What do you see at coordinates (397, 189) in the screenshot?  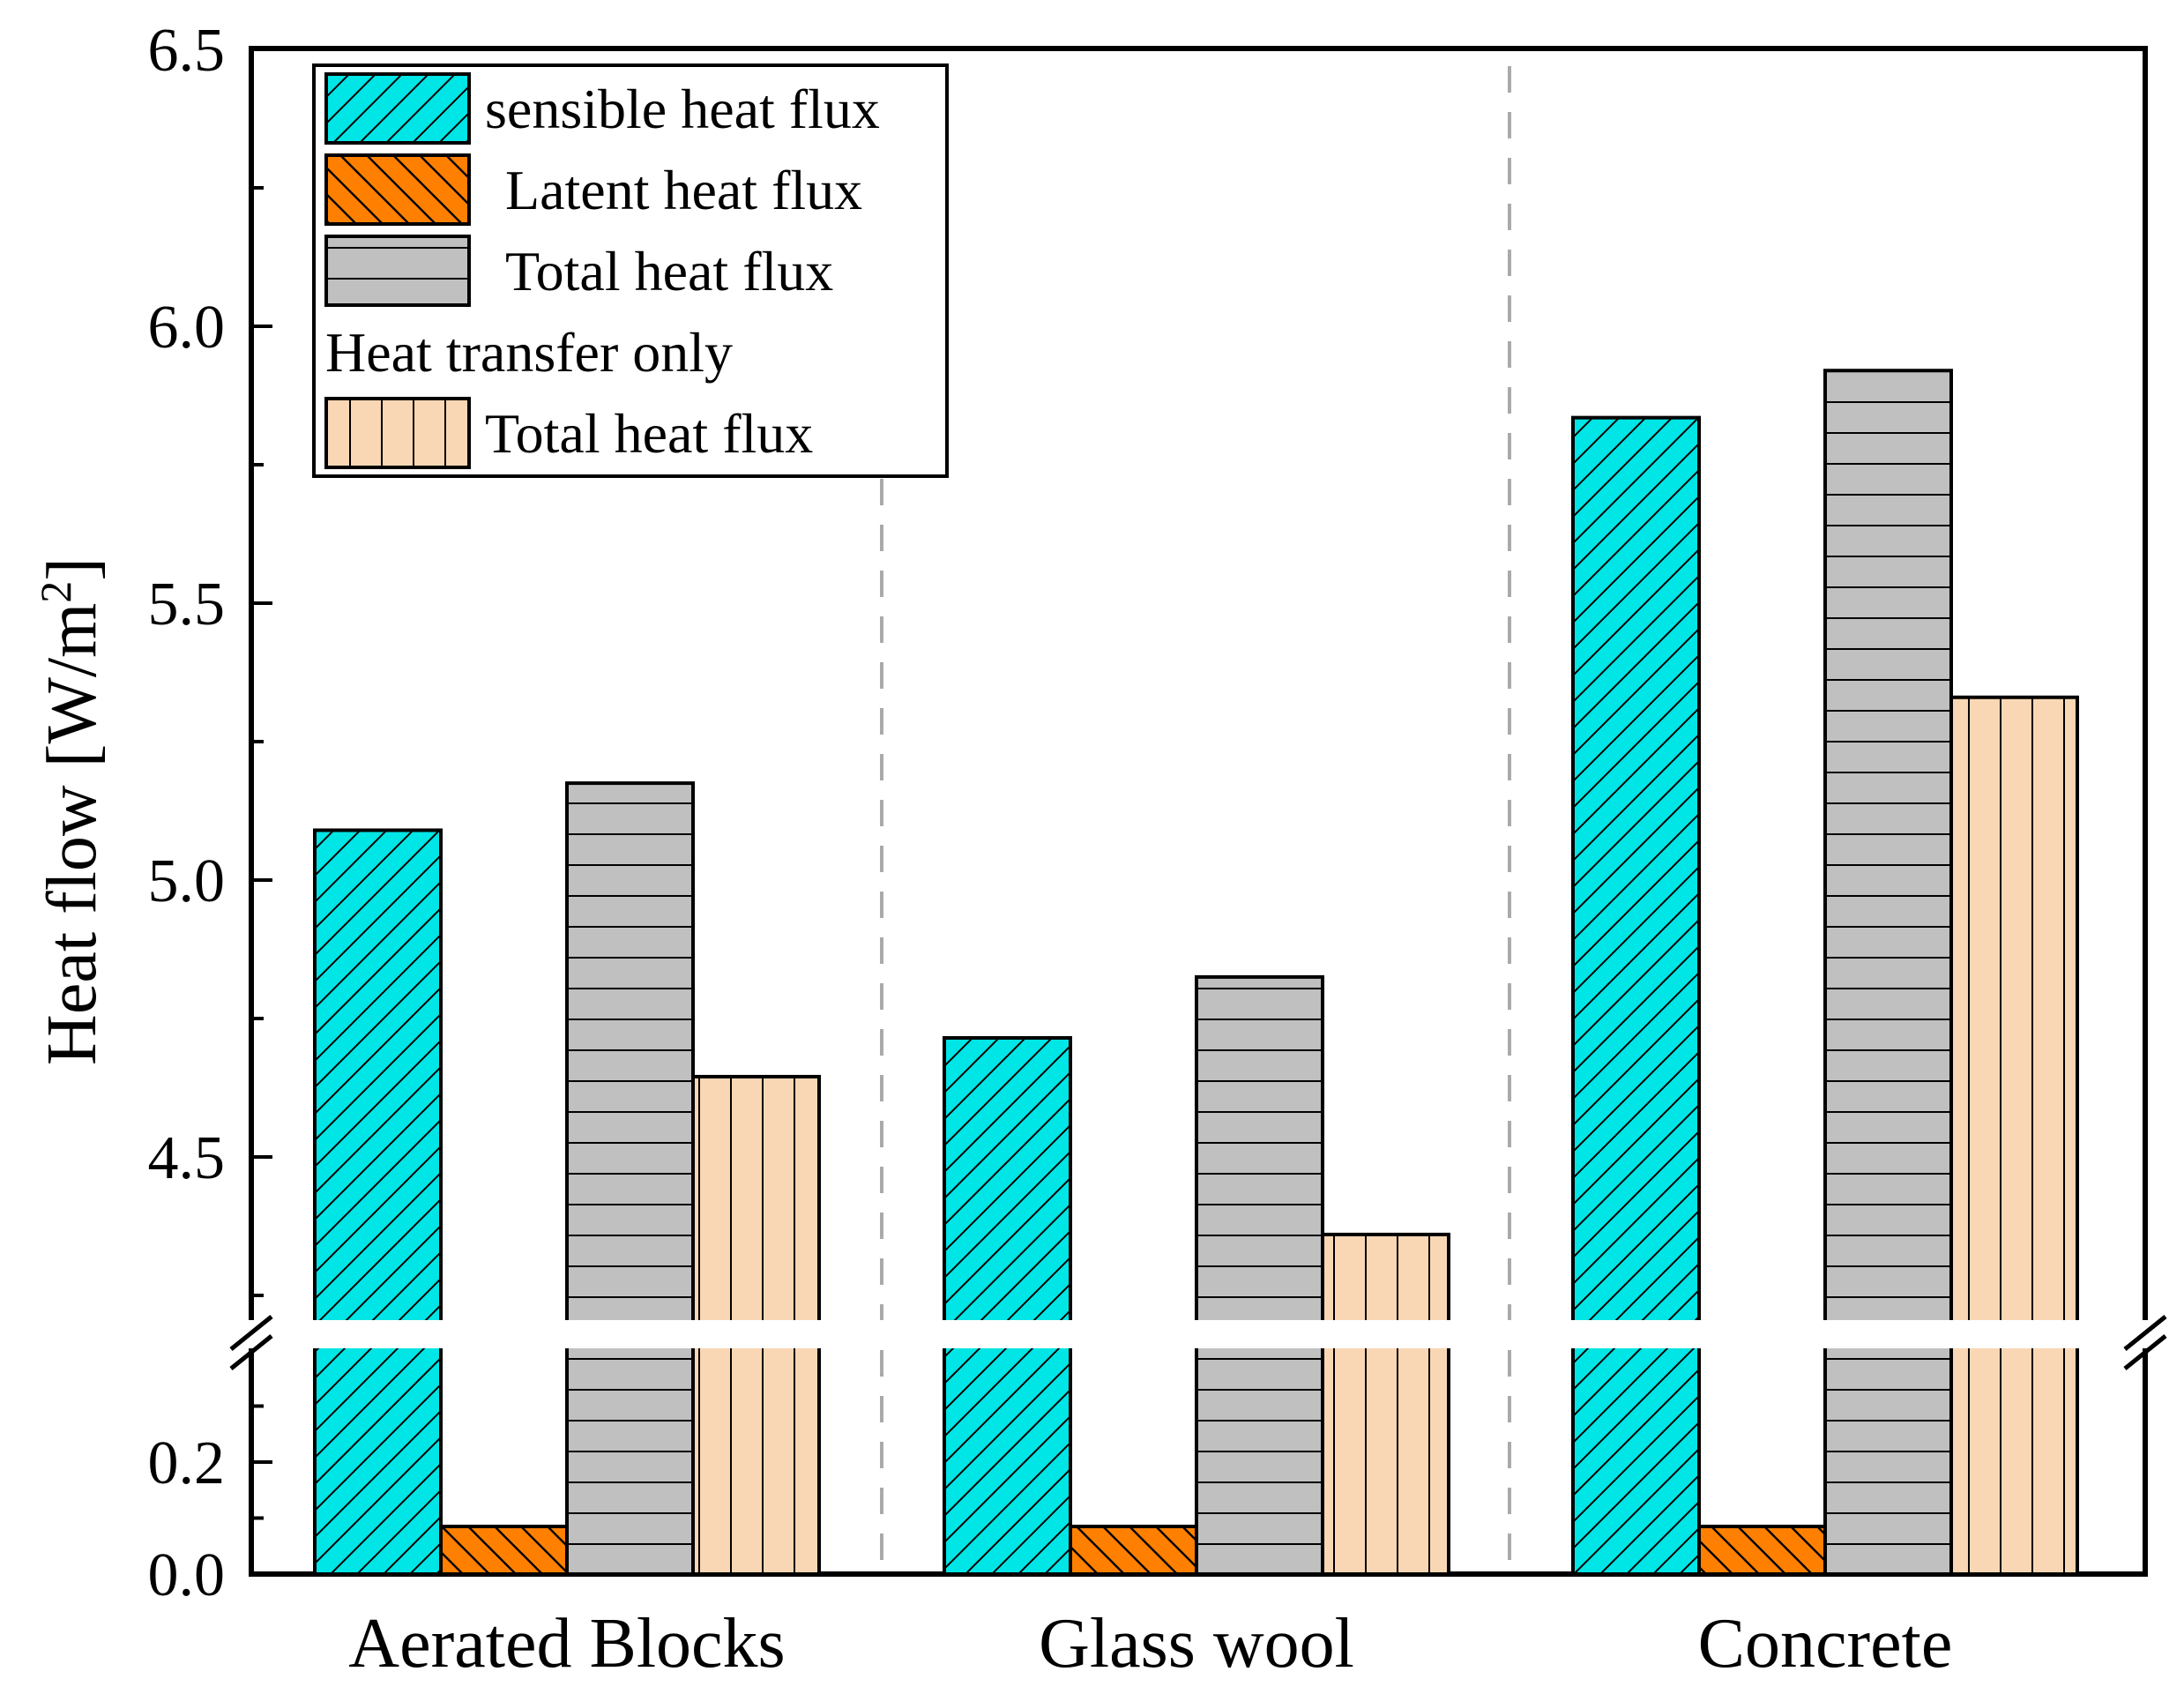 I see `legend-swatch-latent` at bounding box center [397, 189].